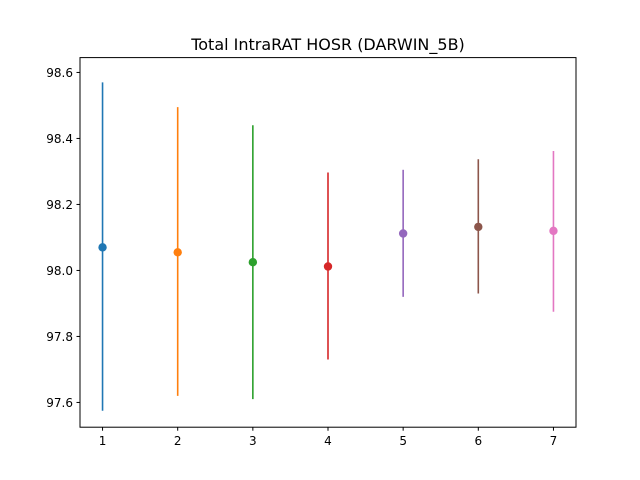 The image size is (640, 480). Describe the element at coordinates (178, 441) in the screenshot. I see `x-tick-label: 2` at that location.